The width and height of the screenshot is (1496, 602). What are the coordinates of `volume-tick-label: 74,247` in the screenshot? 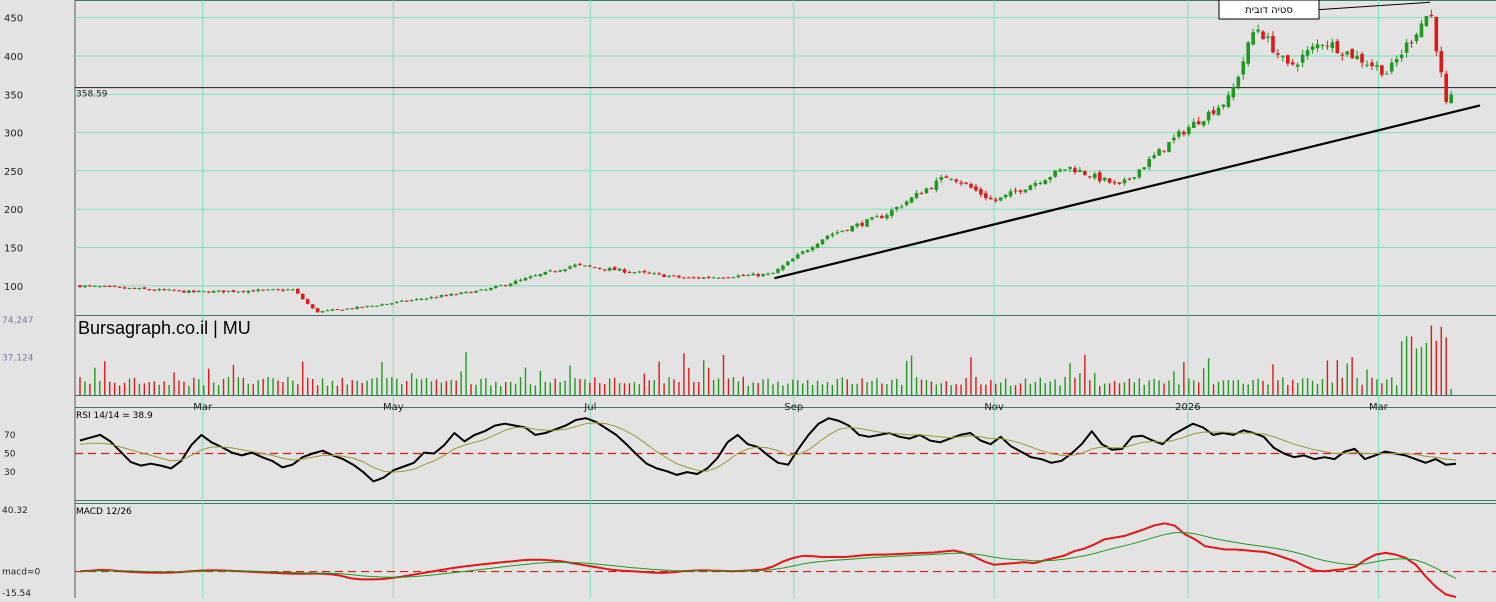 It's located at (18, 321).